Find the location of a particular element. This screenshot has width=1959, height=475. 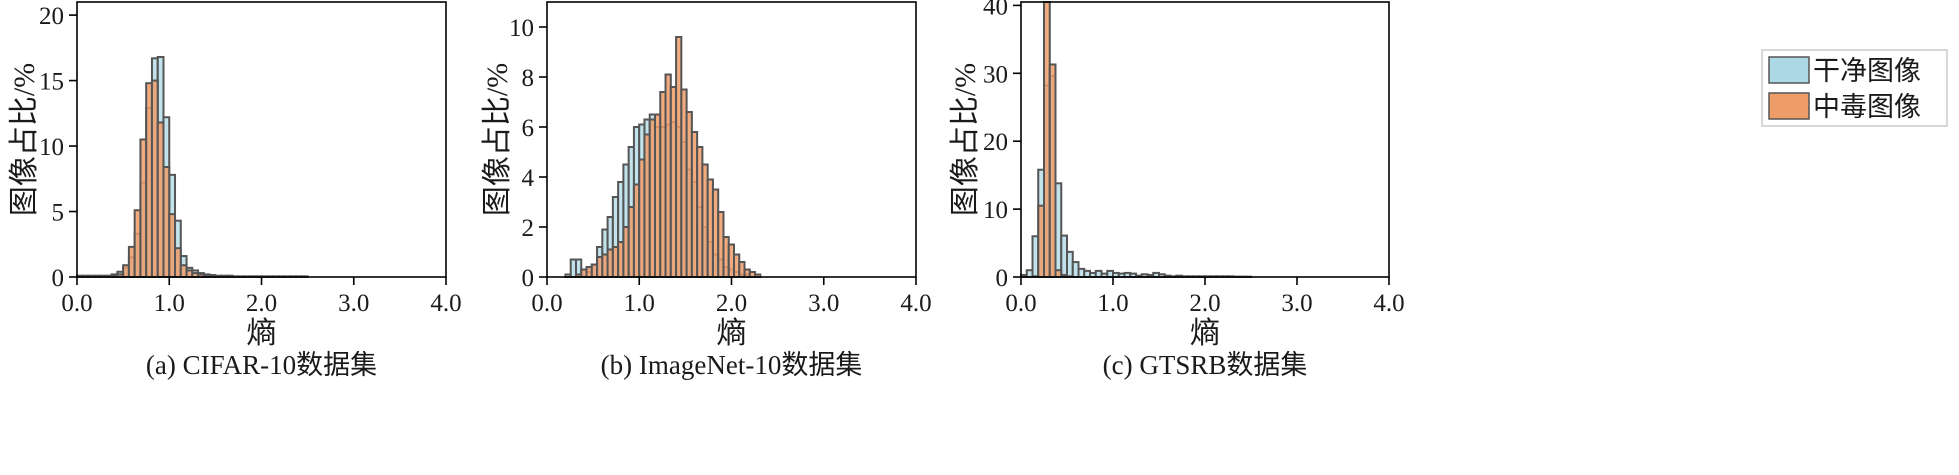

y-tick-label: 30 is located at coordinates (995, 74).